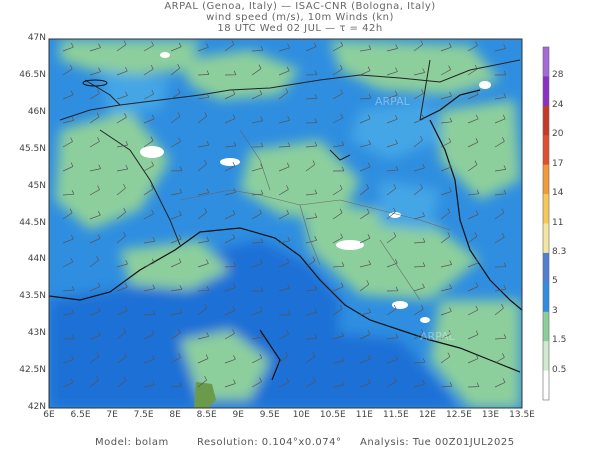 The width and height of the screenshot is (600, 450). Describe the element at coordinates (459, 415) in the screenshot. I see `lon-label: 12.5E` at that location.